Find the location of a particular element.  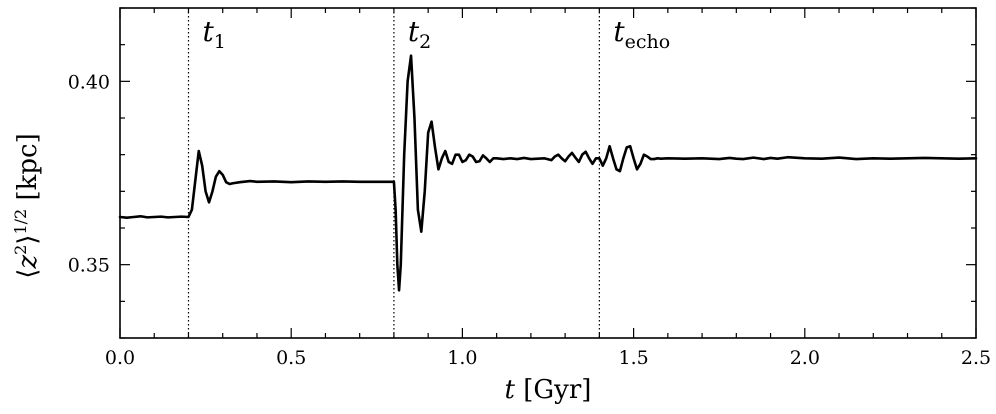

y-tick-label: 0.40 is located at coordinates (89, 82).